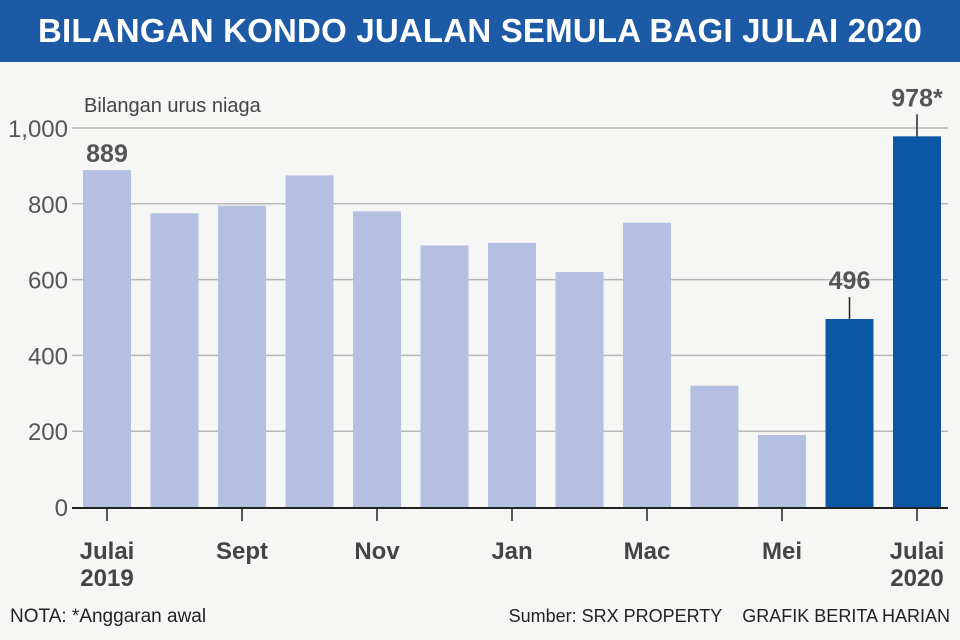  I want to click on data-label: 889, so click(107, 154).